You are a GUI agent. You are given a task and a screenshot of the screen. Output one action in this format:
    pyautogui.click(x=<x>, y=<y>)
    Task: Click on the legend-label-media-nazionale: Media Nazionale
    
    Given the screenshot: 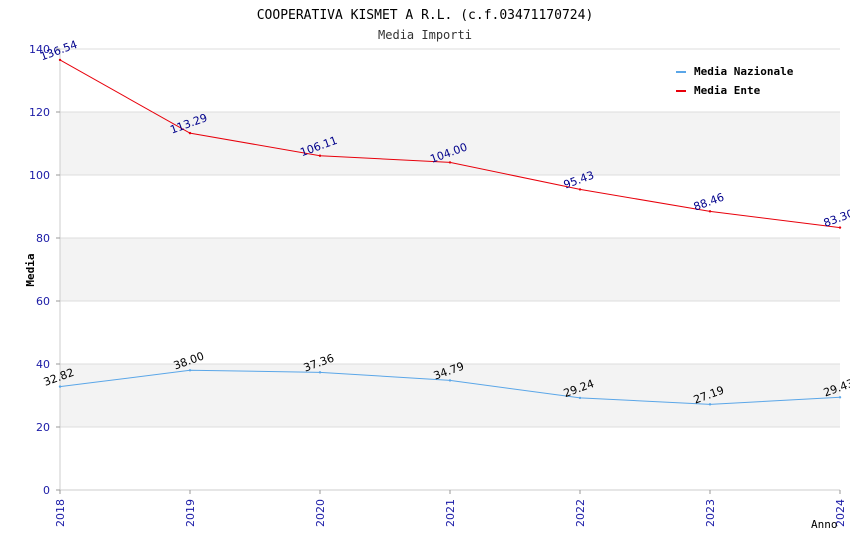 What is the action you would take?
    pyautogui.click(x=744, y=71)
    